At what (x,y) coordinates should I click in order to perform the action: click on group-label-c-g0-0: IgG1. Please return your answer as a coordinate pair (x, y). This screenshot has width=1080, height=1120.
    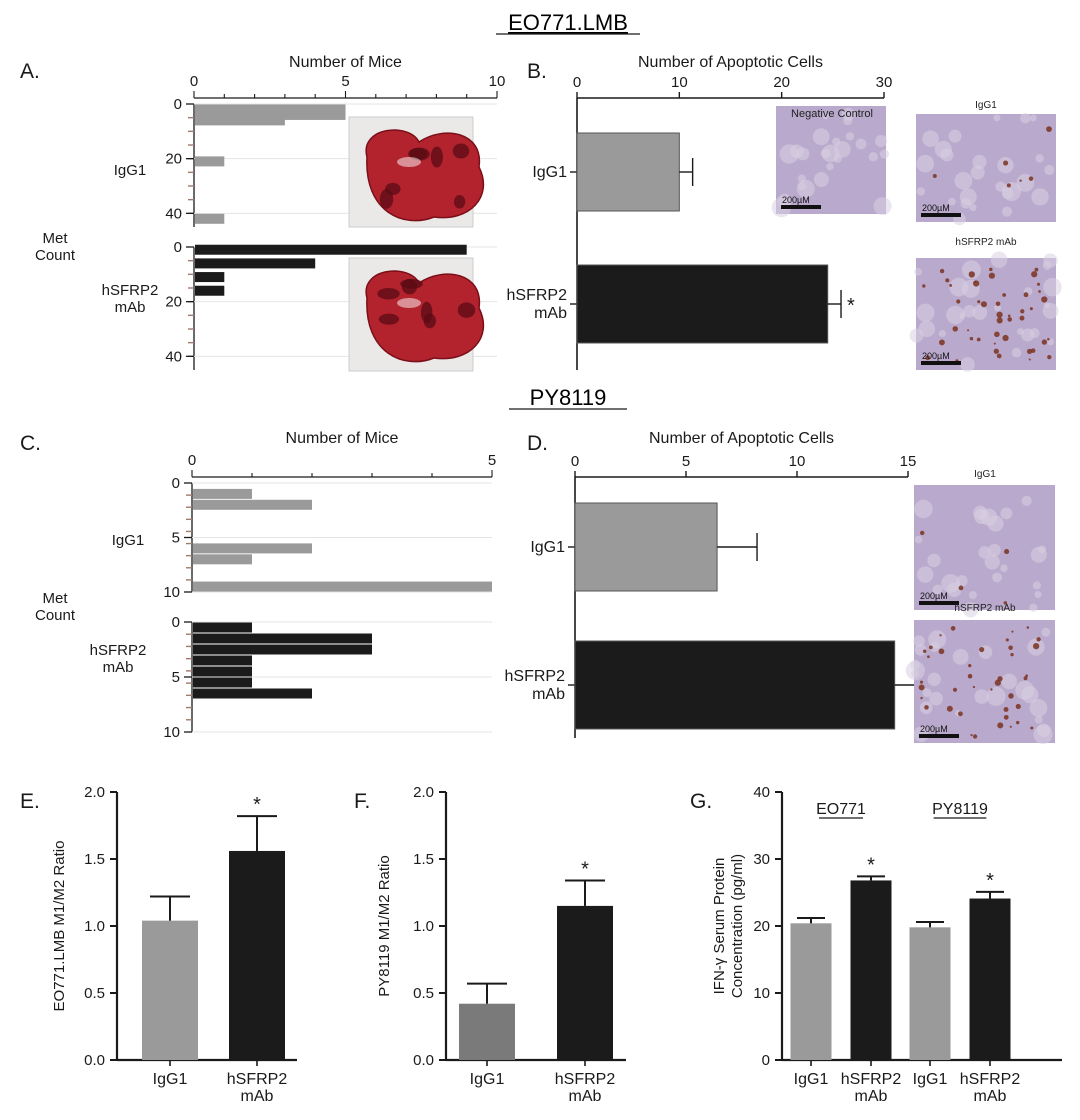
    Looking at the image, I should click on (128, 540).